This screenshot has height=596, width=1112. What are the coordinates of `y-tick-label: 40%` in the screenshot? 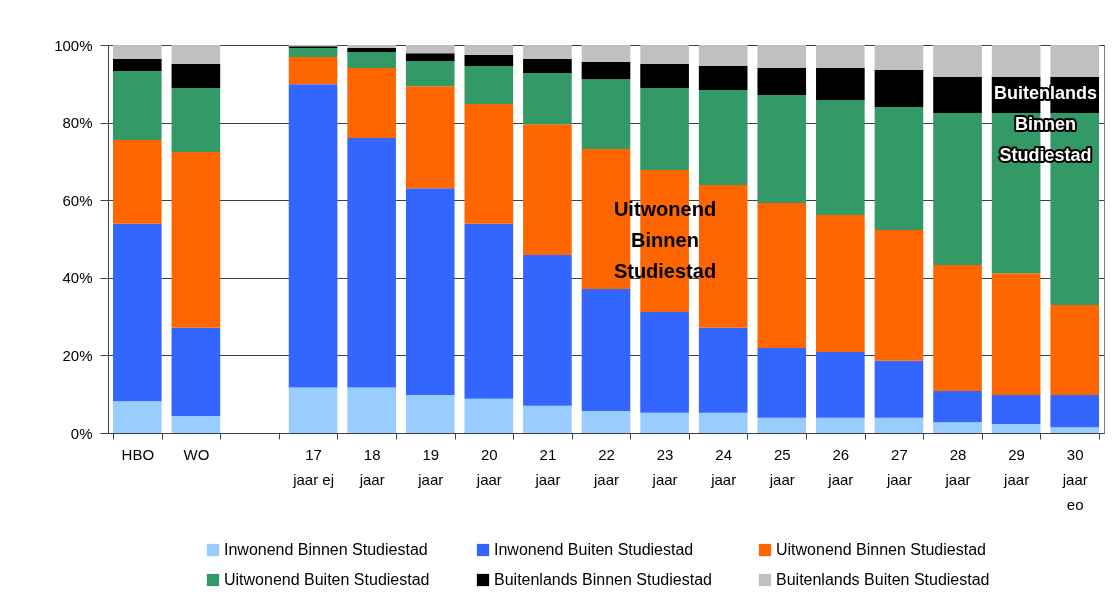 It's located at (77, 278).